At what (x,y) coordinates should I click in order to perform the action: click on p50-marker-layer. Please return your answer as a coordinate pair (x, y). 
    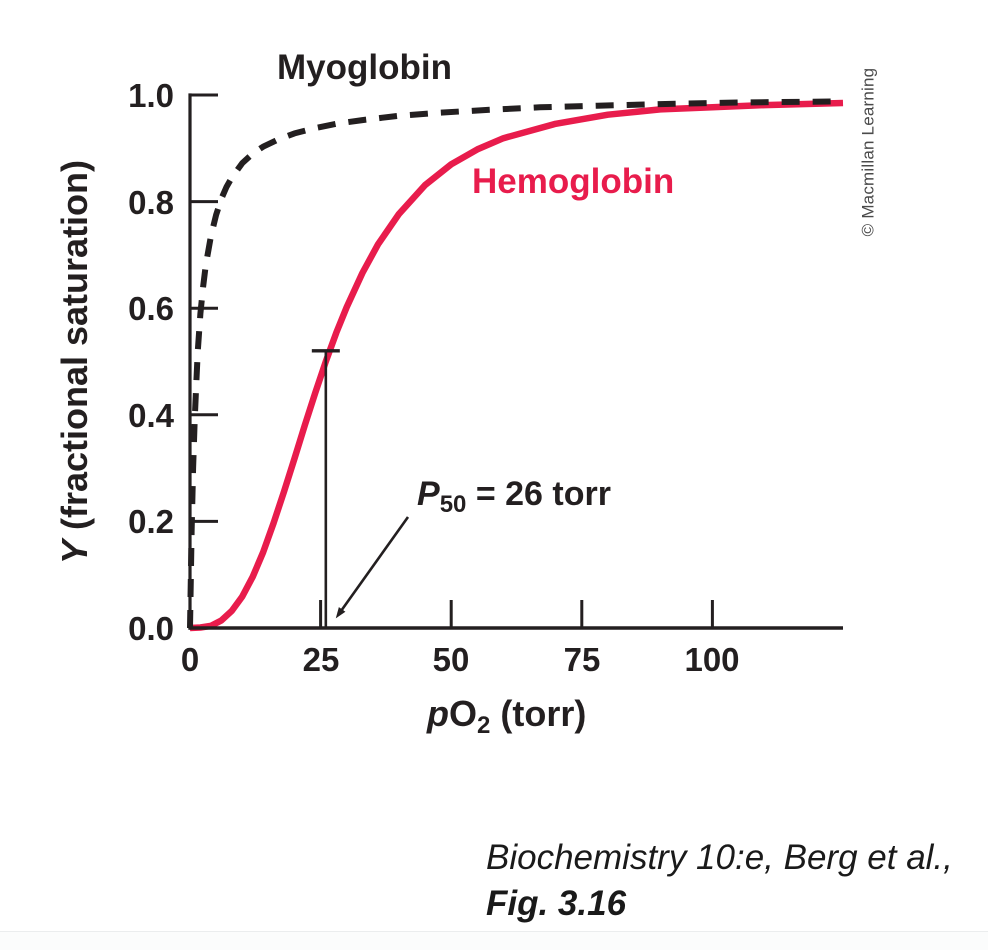
    Looking at the image, I should click on (325, 488).